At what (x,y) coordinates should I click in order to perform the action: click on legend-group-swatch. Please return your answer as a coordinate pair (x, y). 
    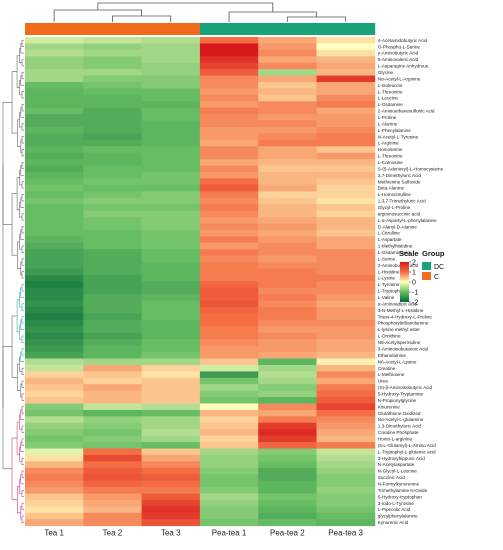
    Looking at the image, I should click on (426, 276).